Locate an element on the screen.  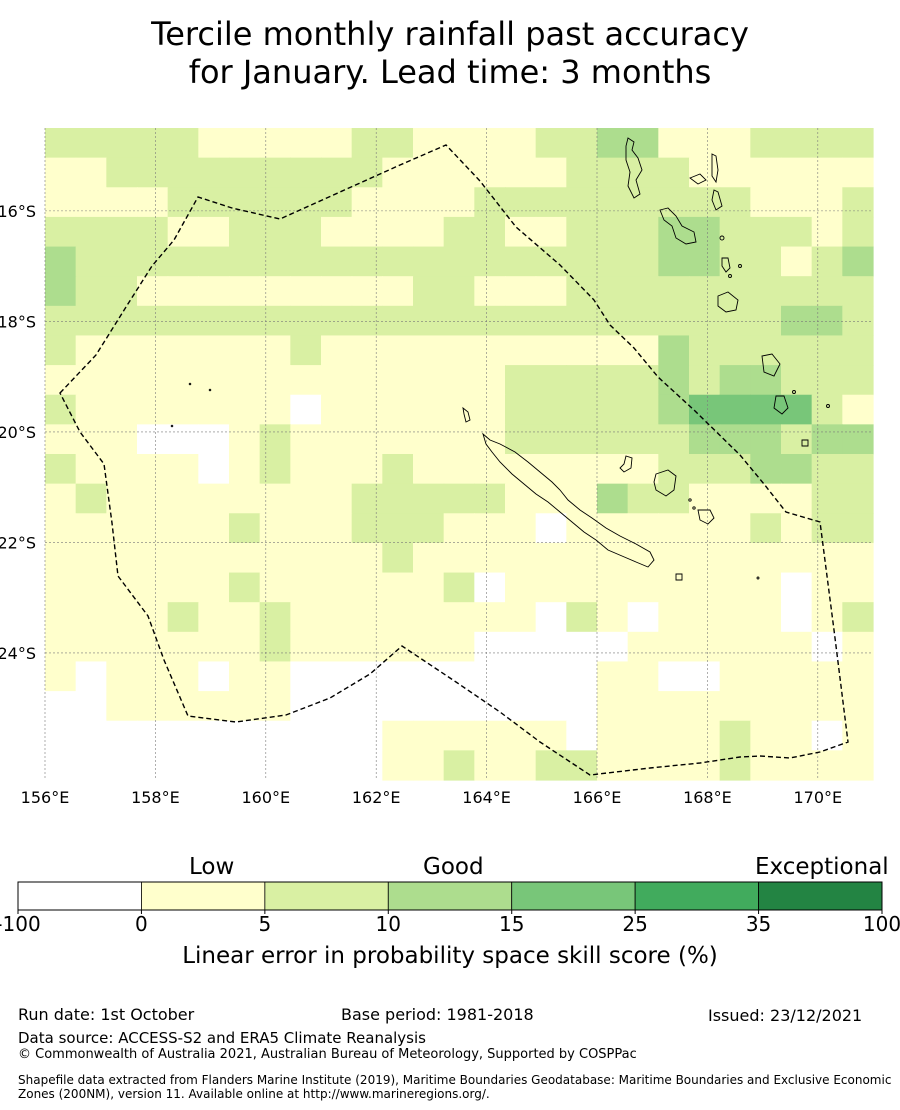
colorbar-tick-label: 25 is located at coordinates (635, 924).